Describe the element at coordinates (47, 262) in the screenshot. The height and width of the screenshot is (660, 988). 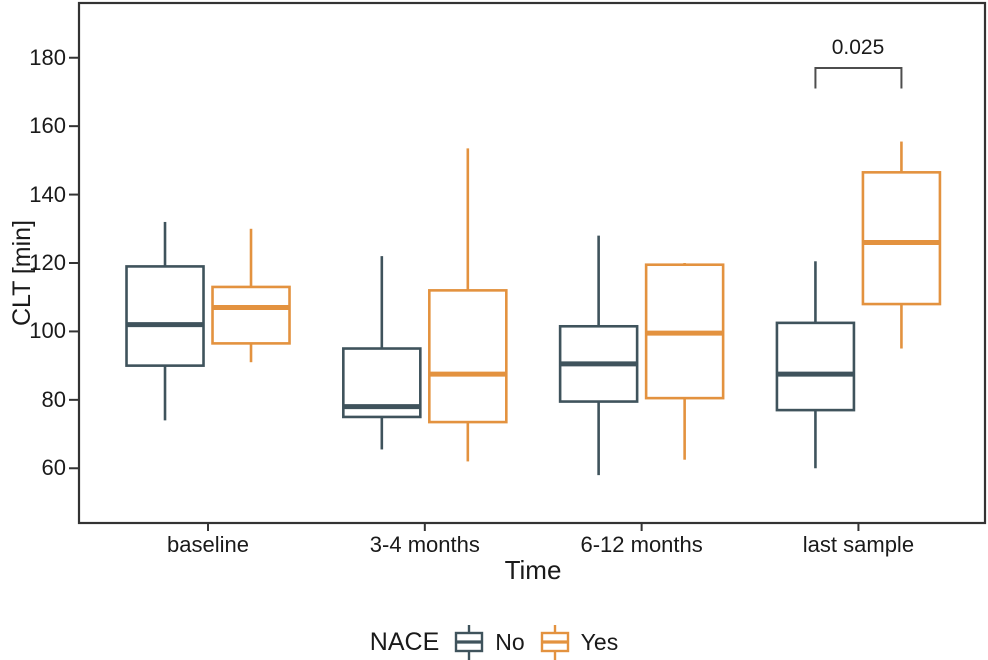
I see `y-tick-label: 120` at that location.